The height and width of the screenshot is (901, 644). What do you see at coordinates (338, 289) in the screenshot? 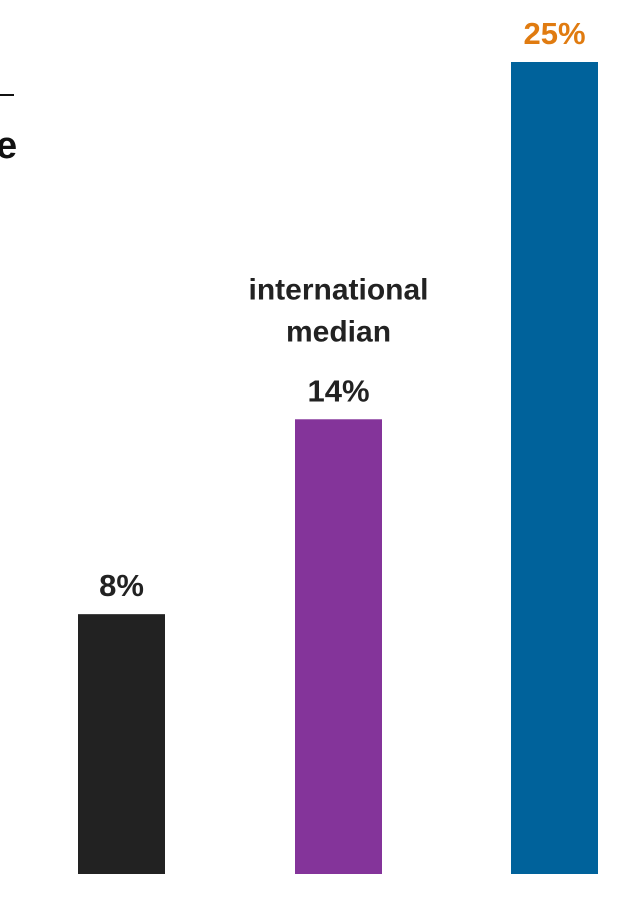
I see `category-label-2-line-1: international` at bounding box center [338, 289].